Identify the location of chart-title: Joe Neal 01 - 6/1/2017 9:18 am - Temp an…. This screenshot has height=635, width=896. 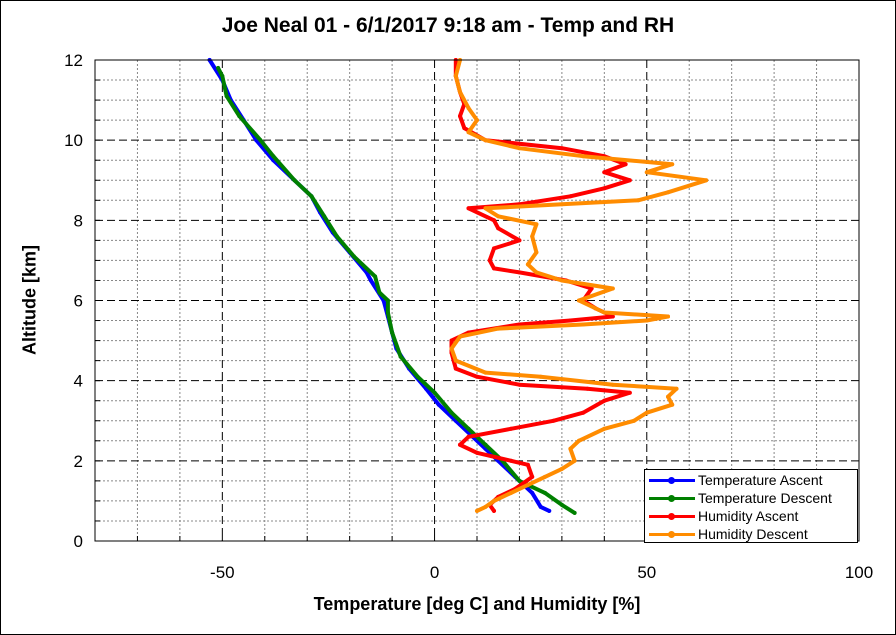
(448, 25).